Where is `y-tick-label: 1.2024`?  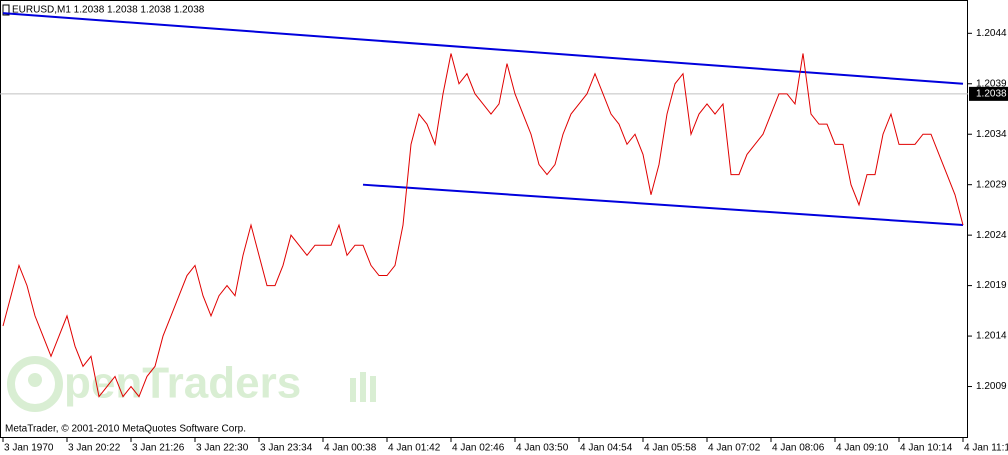 y-tick-label: 1.2024 is located at coordinates (991, 235).